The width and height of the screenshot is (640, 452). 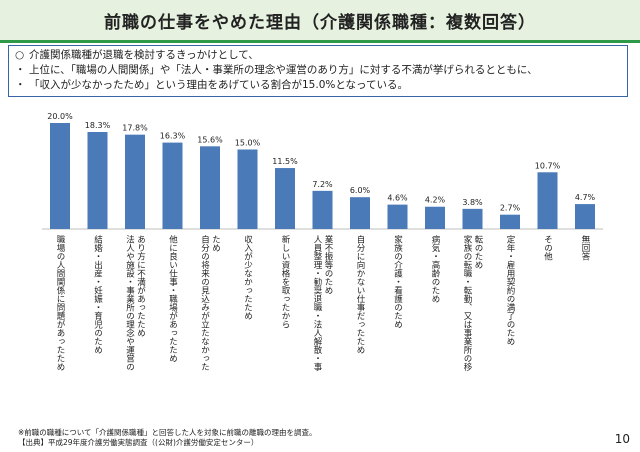 What do you see at coordinates (285, 161) in the screenshot?
I see `bar-value-label-7: 11.5%` at bounding box center [285, 161].